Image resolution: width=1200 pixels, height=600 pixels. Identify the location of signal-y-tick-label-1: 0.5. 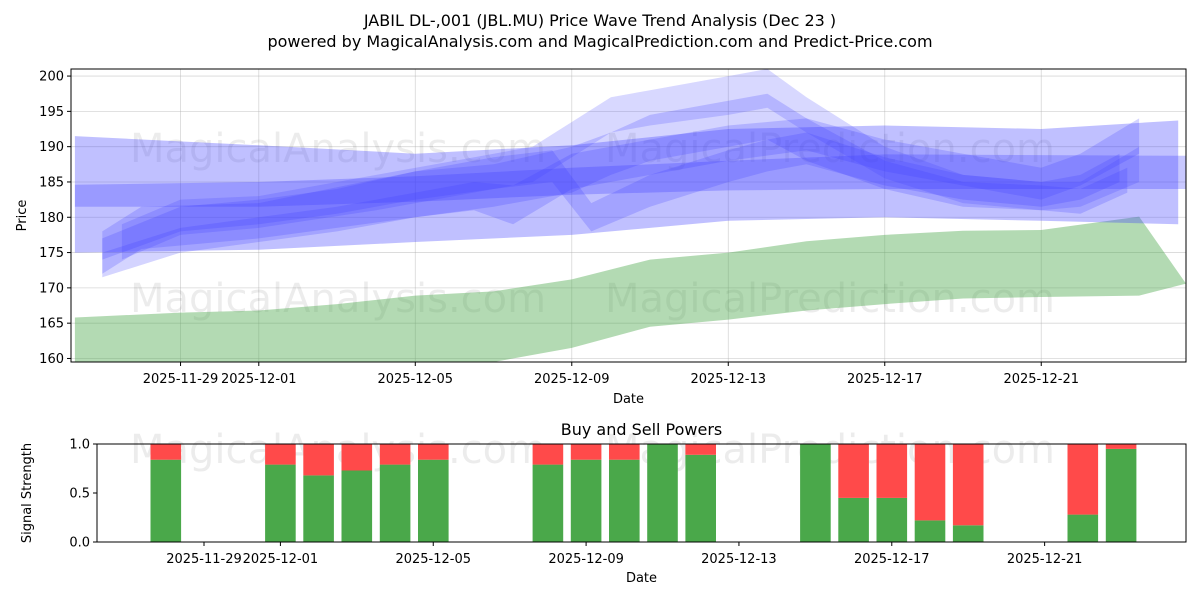
(79, 494).